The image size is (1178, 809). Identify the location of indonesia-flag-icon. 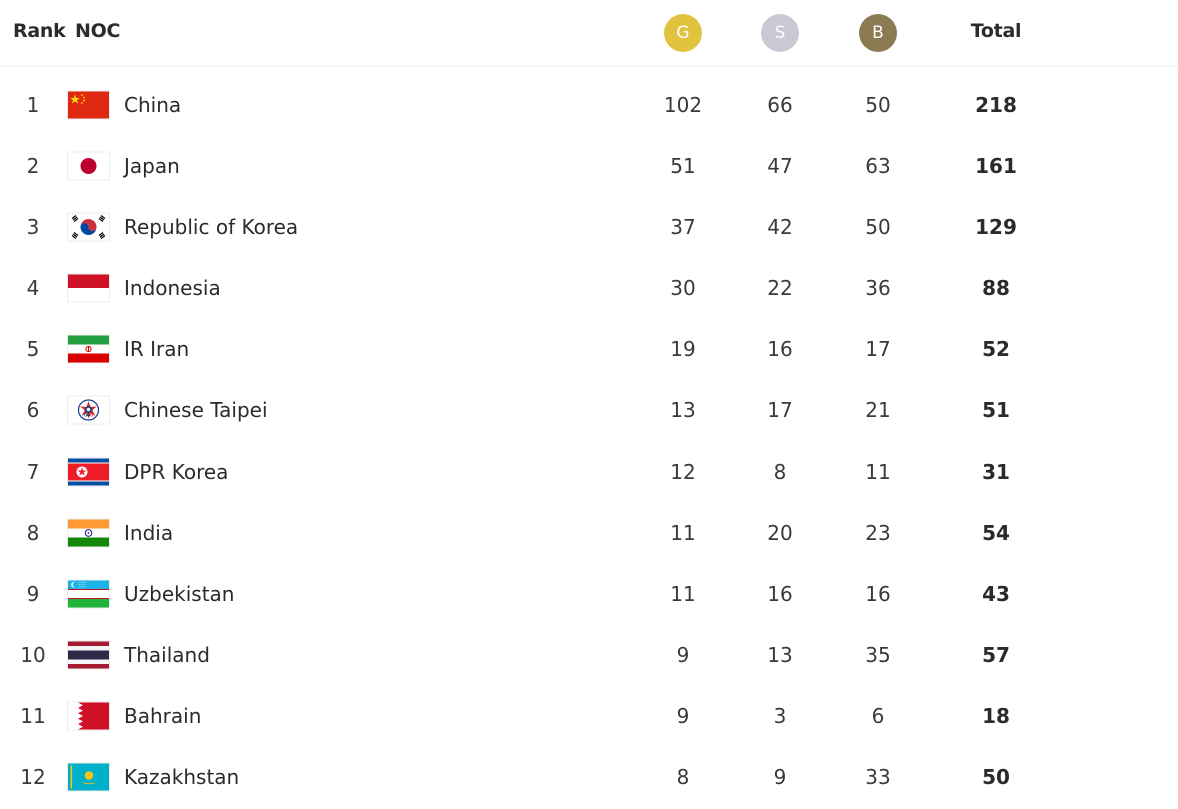
(88, 287).